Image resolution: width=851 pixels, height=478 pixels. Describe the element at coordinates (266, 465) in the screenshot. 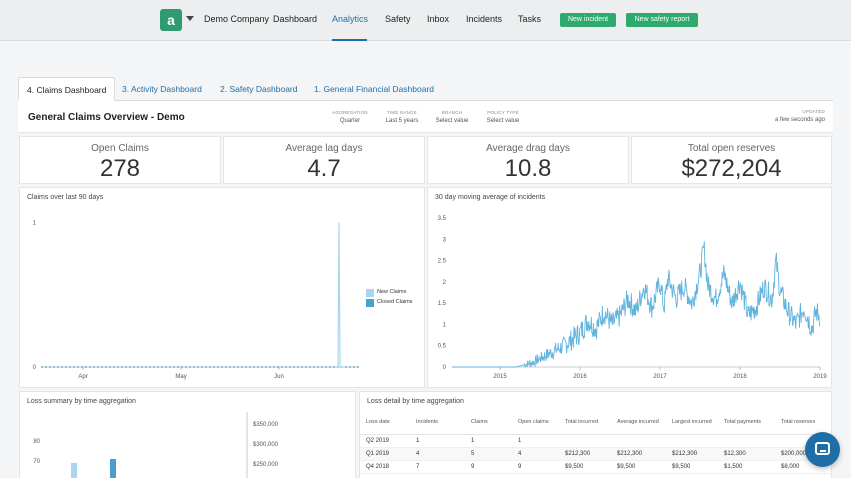

I see `y-tick-label-right: $250,000` at that location.